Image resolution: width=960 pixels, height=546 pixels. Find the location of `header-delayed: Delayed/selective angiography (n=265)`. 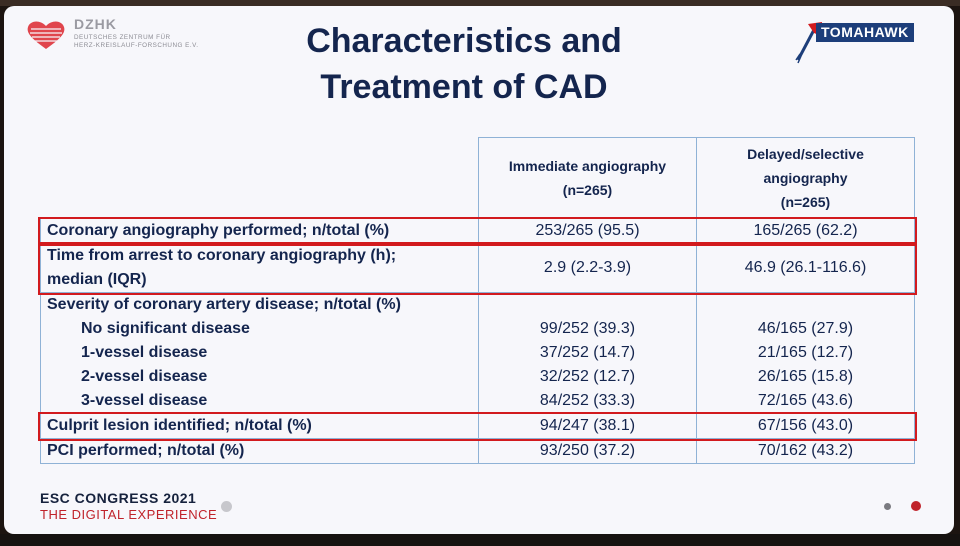

header-delayed: Delayed/selective angiography (n=265) is located at coordinates (805, 178).